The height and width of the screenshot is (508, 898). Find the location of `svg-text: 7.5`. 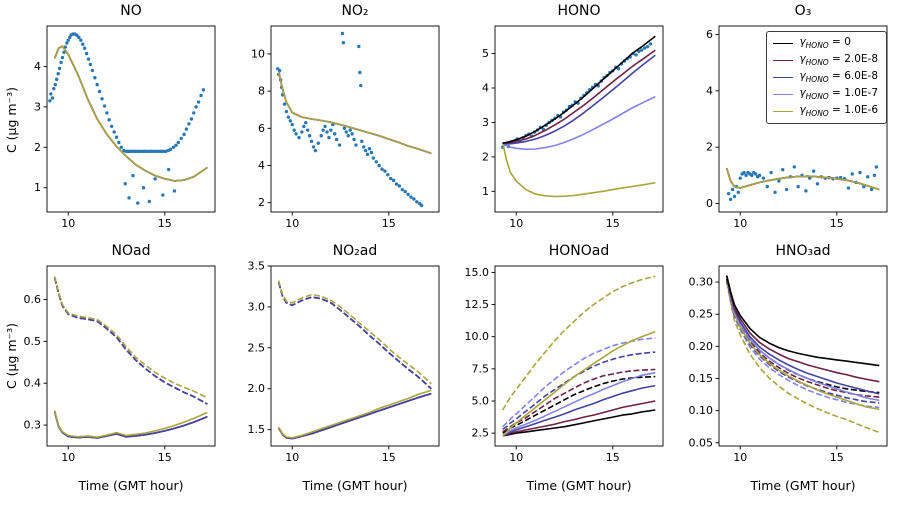

svg-text: 7.5 is located at coordinates (481, 368).